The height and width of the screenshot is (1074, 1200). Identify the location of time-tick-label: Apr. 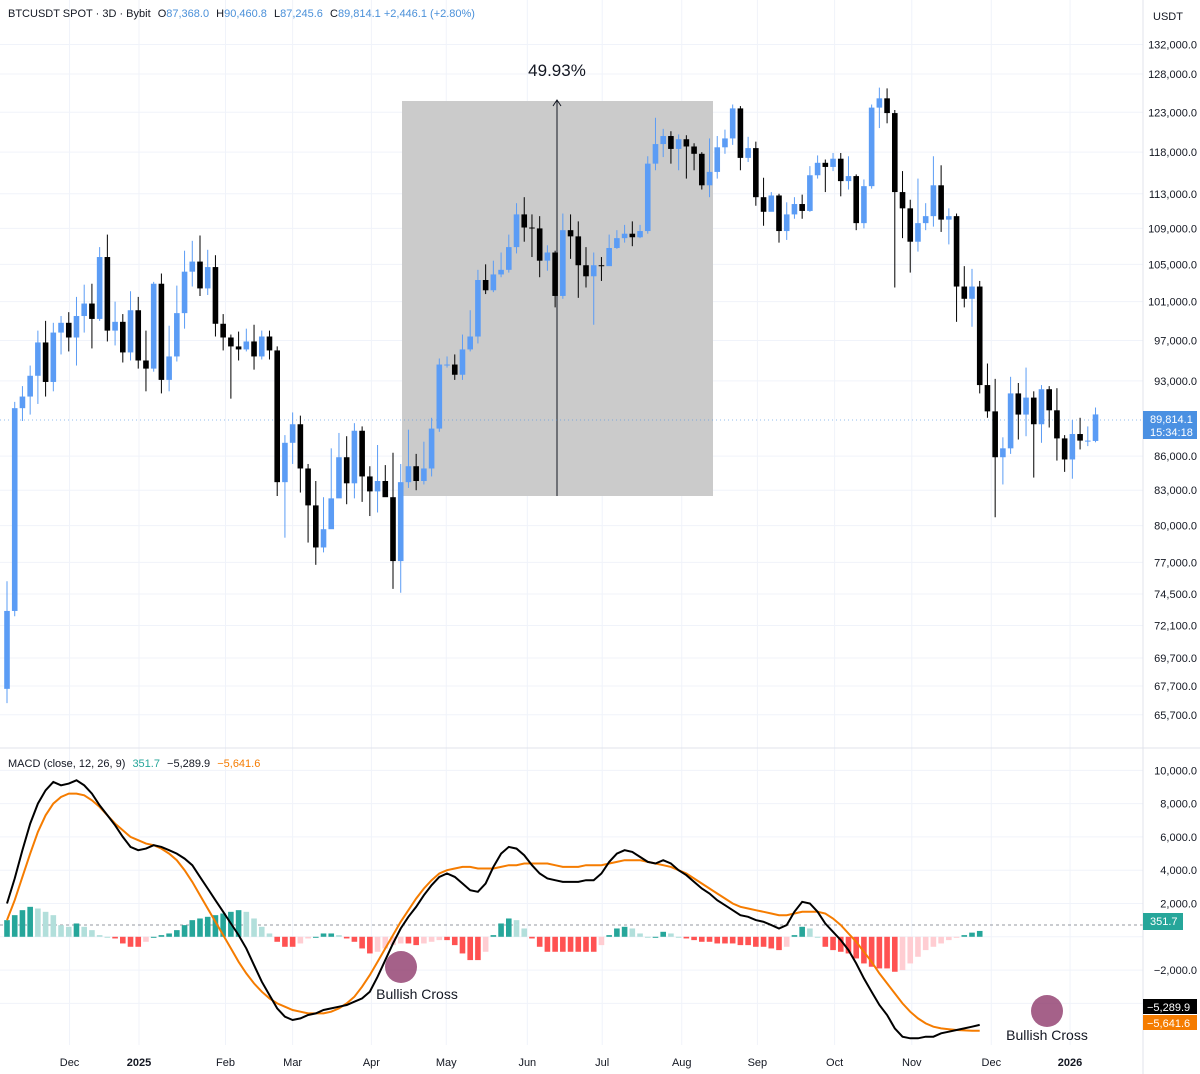
(371, 1063).